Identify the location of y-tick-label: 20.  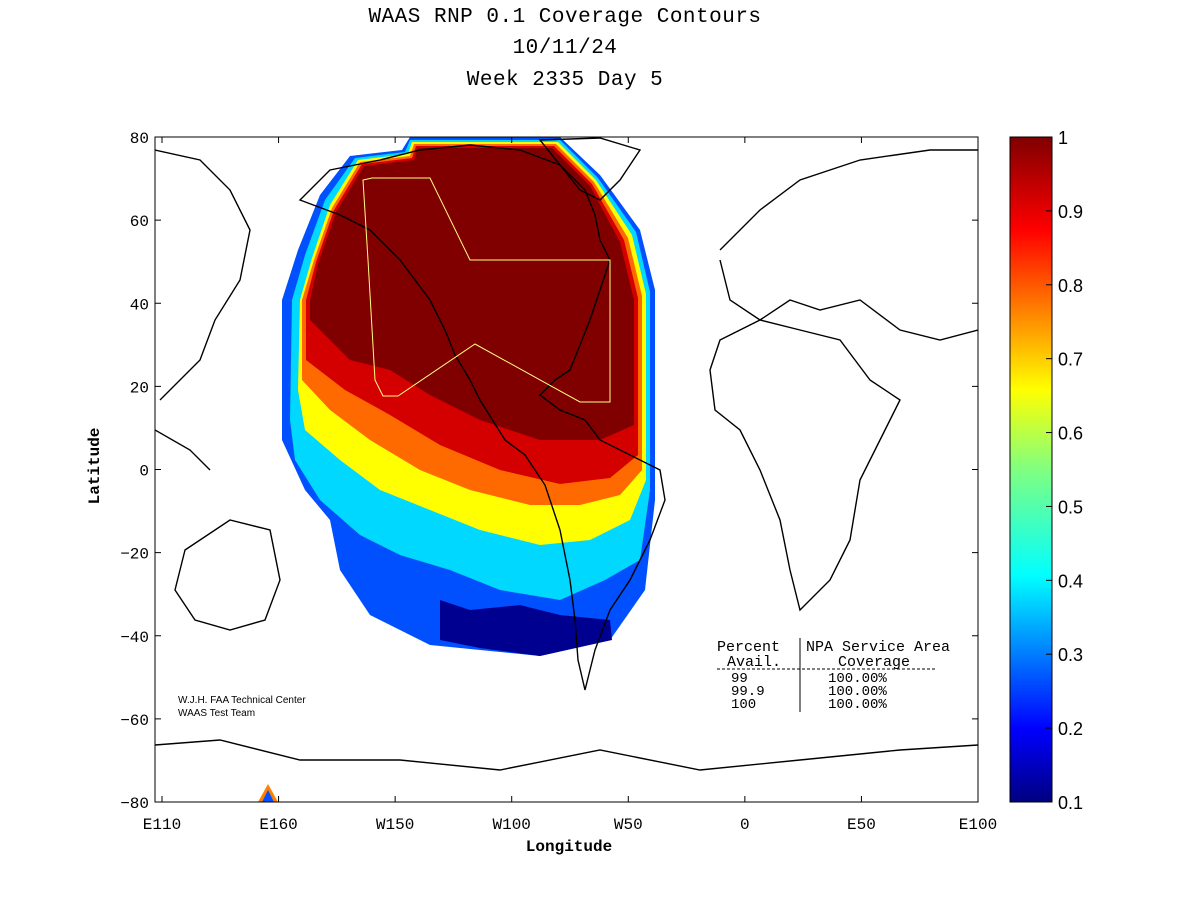
(139, 388).